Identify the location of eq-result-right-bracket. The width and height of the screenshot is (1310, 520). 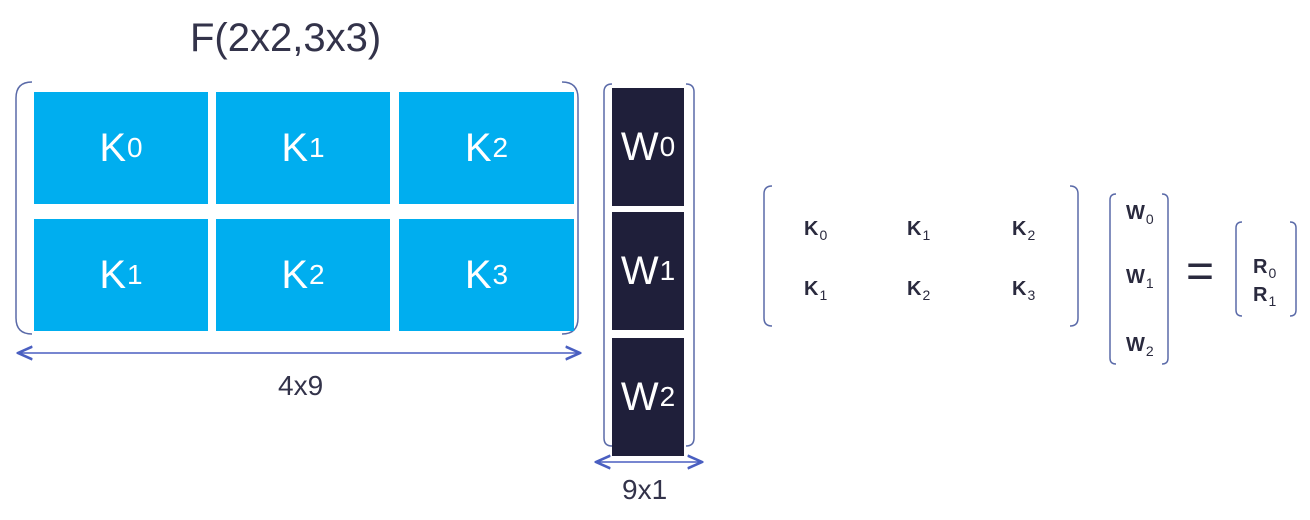
(1293, 269).